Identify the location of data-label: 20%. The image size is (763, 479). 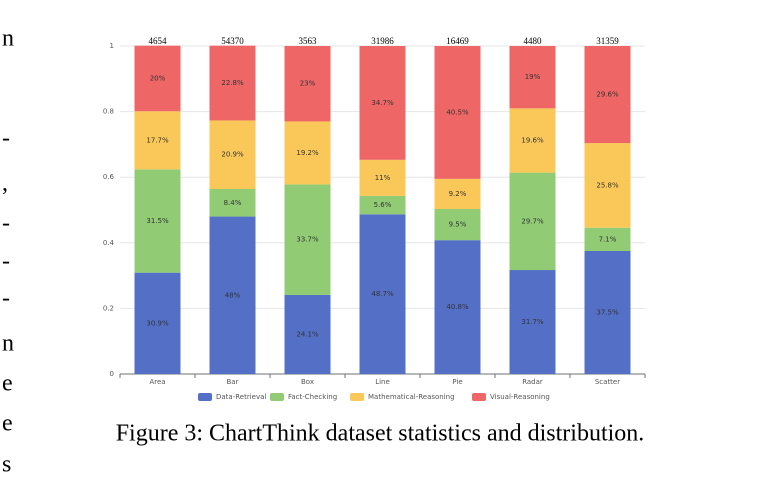
(158, 78).